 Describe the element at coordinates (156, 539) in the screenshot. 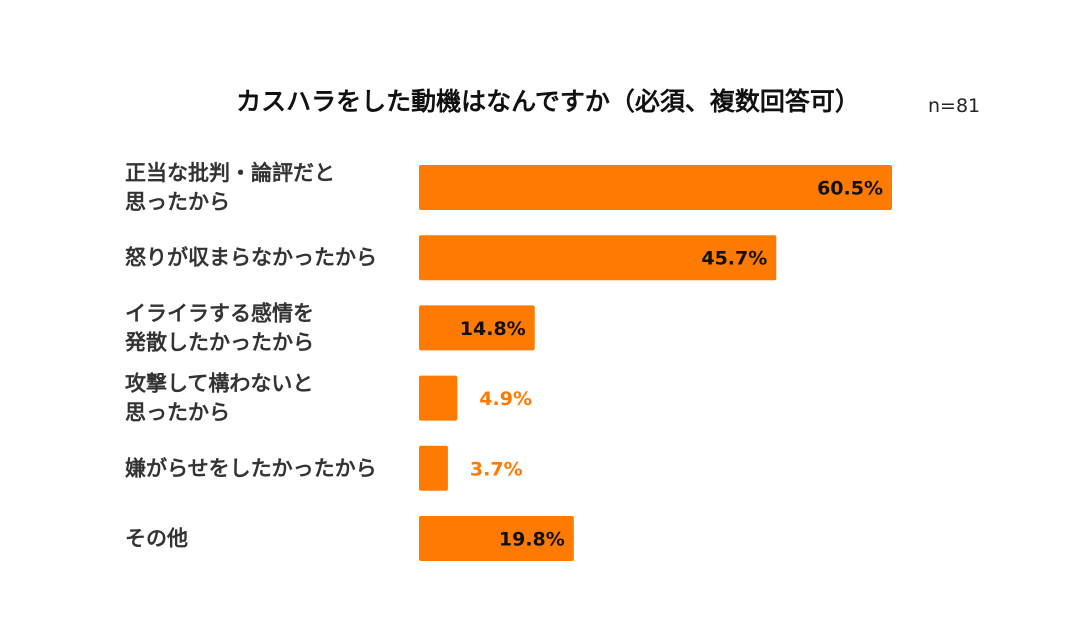

I see `category-label-5: その他` at that location.